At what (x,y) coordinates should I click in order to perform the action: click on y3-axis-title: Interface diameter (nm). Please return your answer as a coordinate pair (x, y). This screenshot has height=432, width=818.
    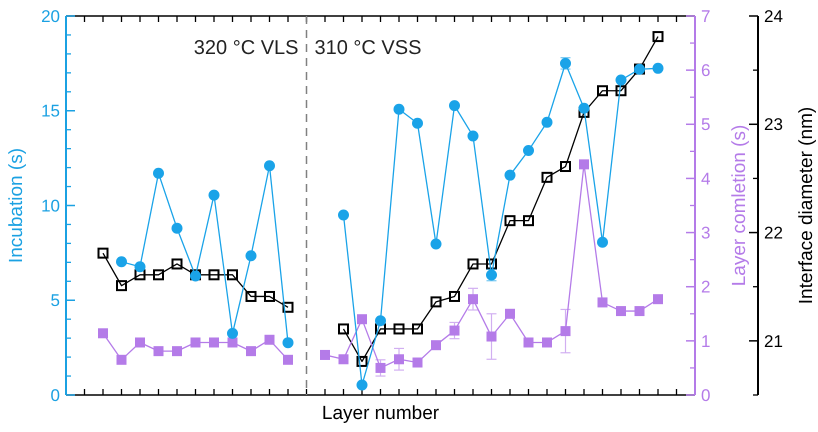
    Looking at the image, I should click on (806, 205).